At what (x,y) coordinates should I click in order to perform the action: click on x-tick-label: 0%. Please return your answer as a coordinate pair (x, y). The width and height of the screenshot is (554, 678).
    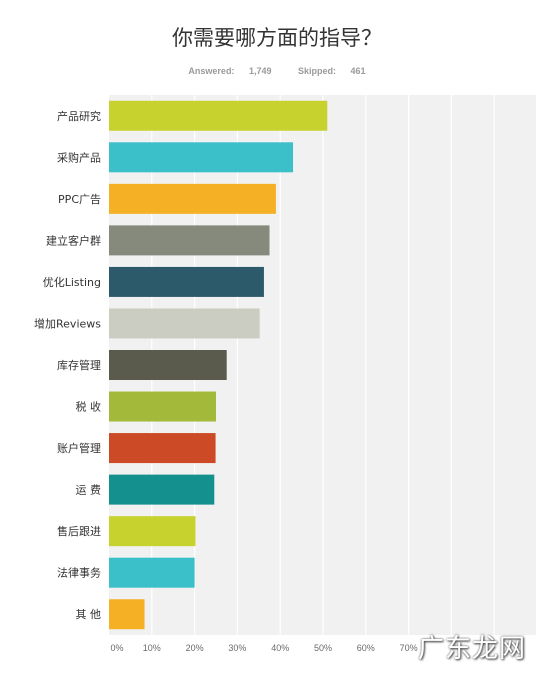
    Looking at the image, I should click on (116, 648).